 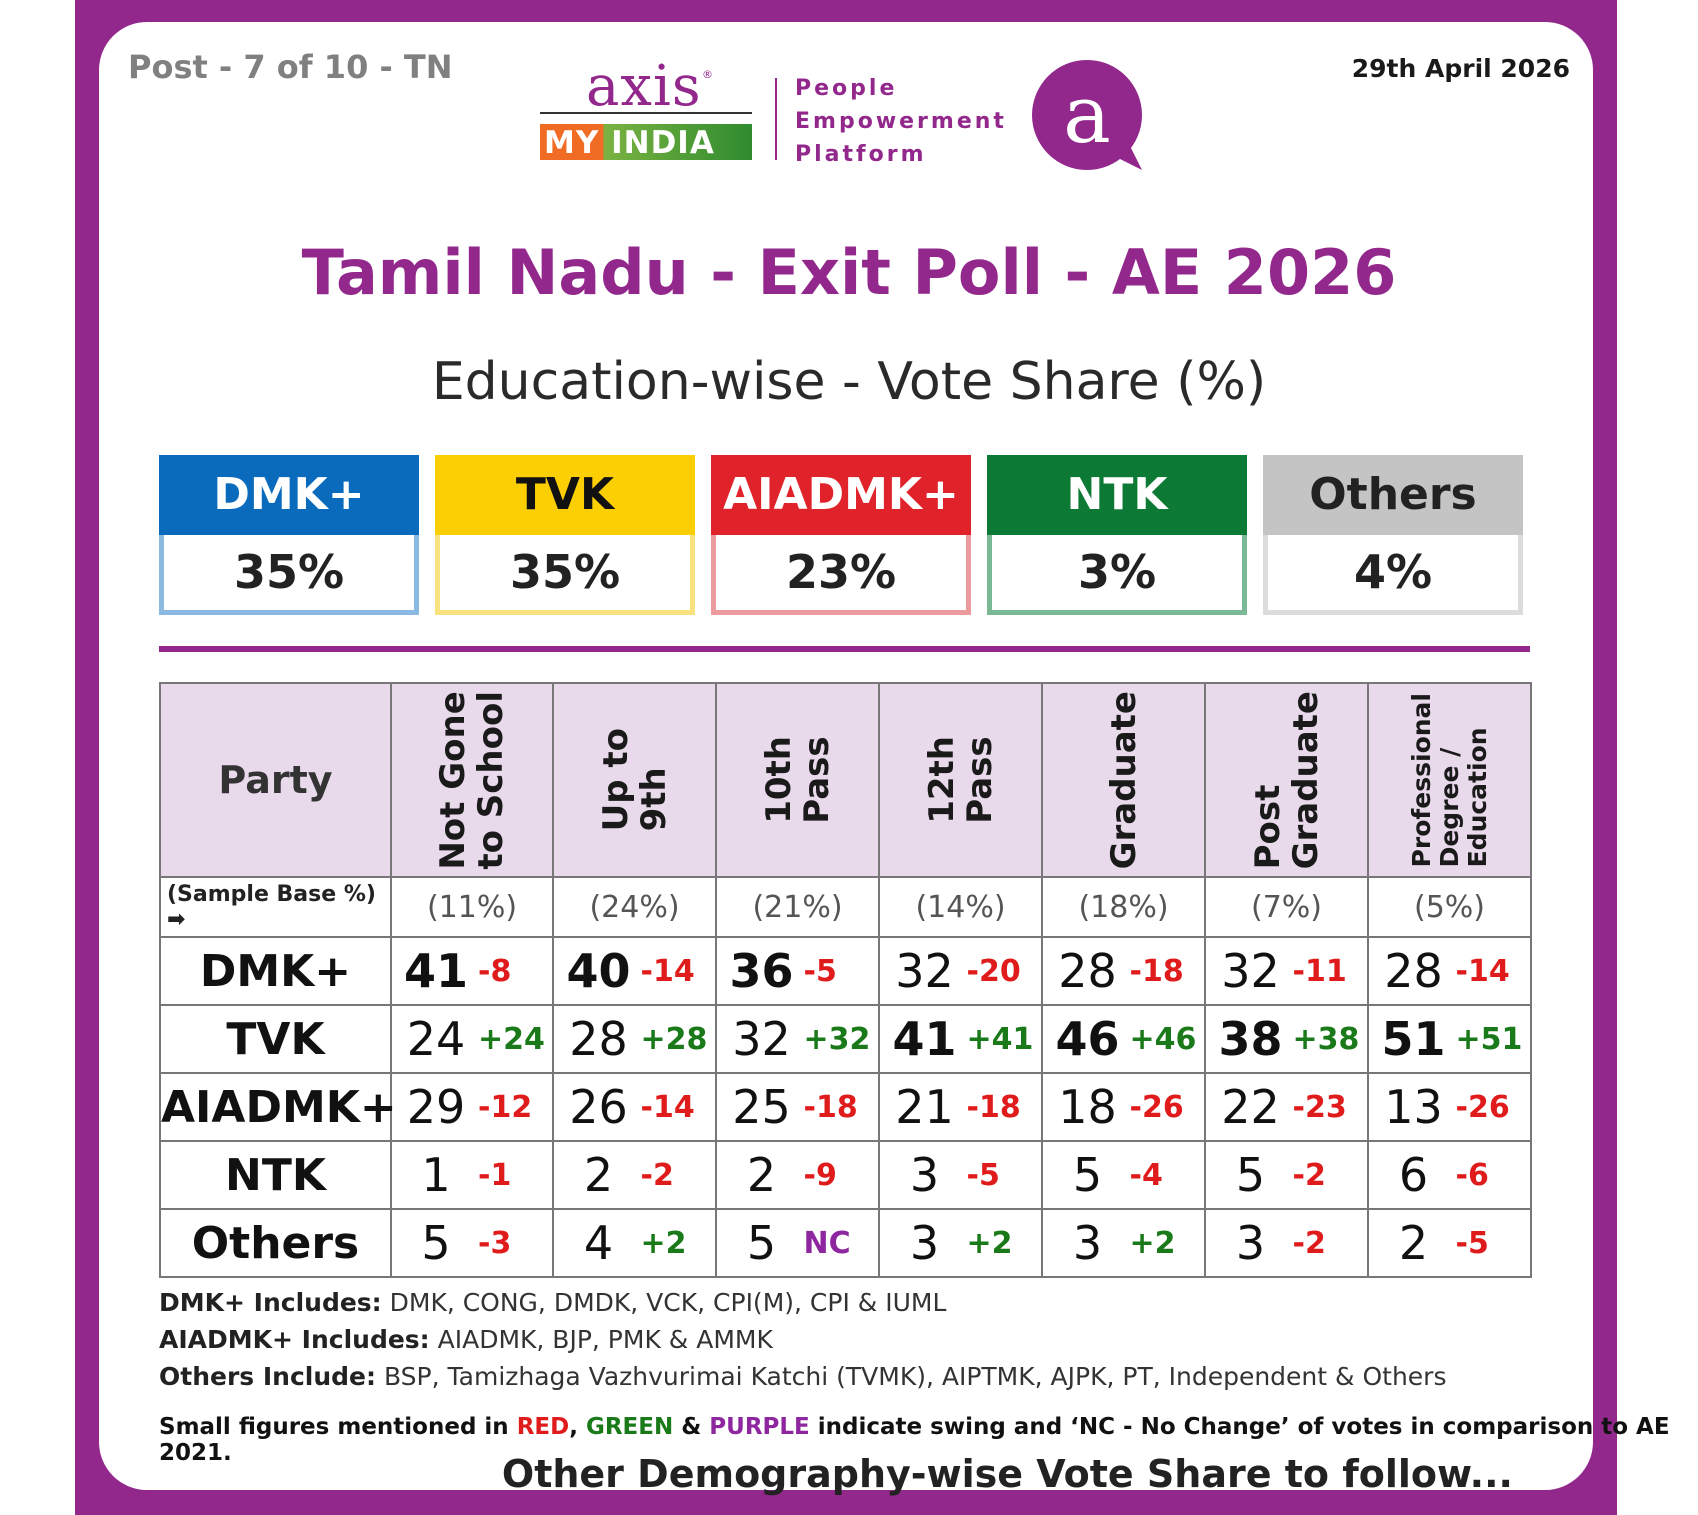 What do you see at coordinates (565, 575) in the screenshot?
I see `summary-share: 35%` at bounding box center [565, 575].